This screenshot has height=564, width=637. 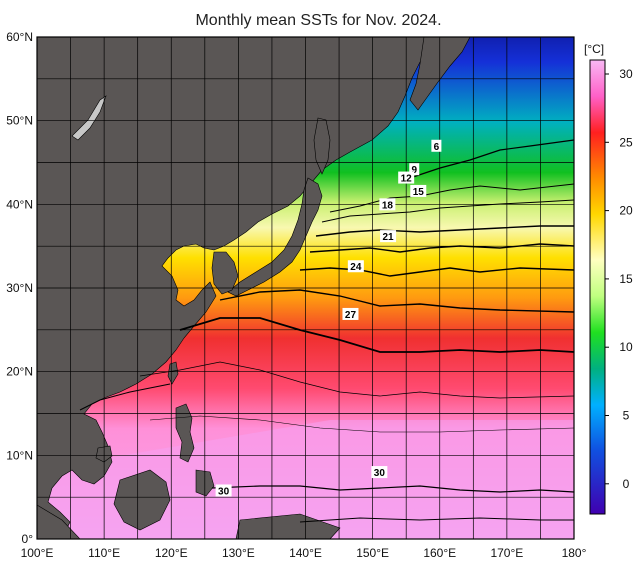 I want to click on longitude-label: 140°E, so click(x=305, y=553).